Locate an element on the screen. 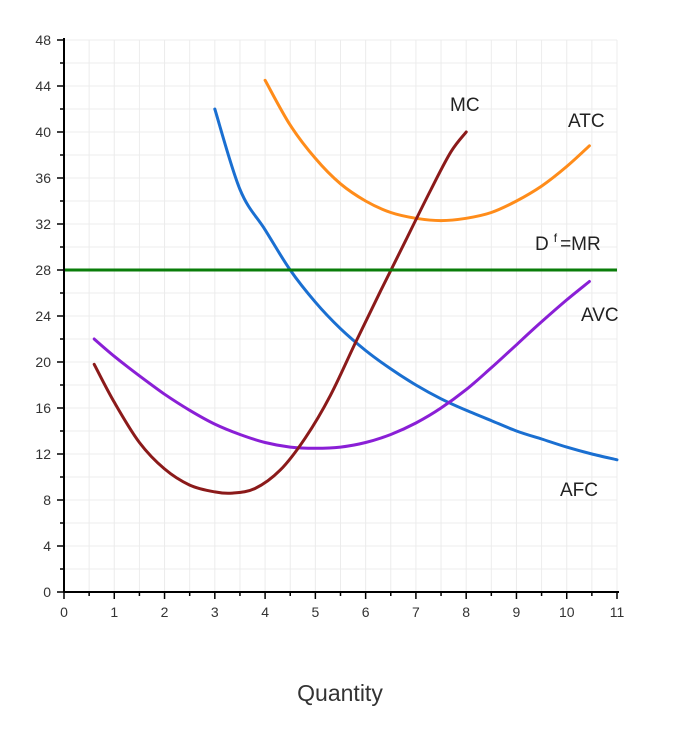 The image size is (700, 746). x-axis-title: Quantity is located at coordinates (340, 693).